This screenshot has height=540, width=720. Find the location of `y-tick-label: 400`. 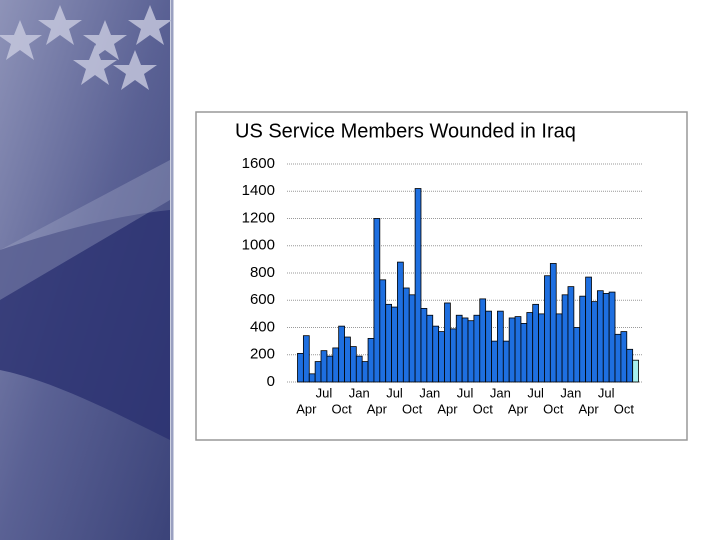

y-tick-label: 400 is located at coordinates (262, 326).